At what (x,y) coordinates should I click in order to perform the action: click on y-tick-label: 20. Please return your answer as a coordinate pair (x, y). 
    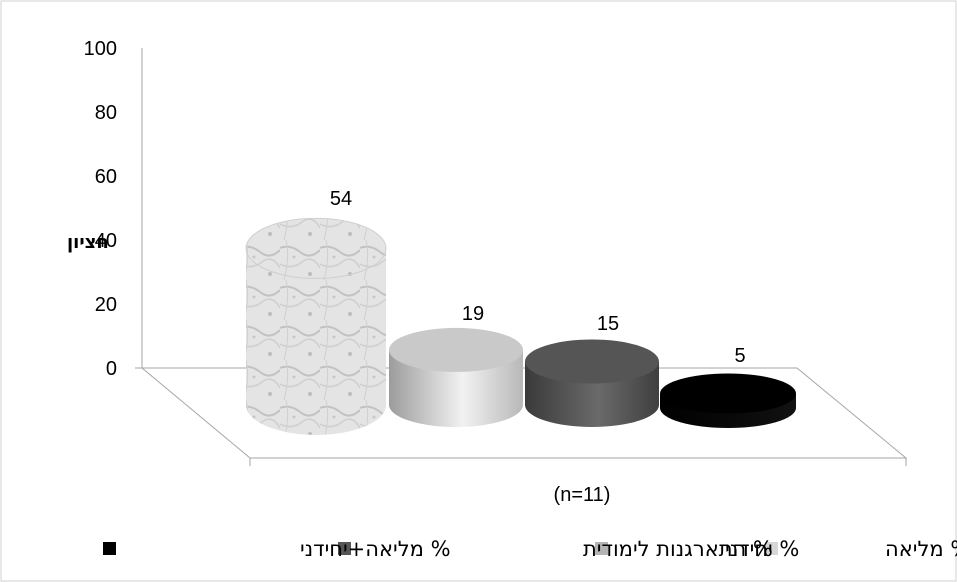
    Looking at the image, I should click on (106, 305).